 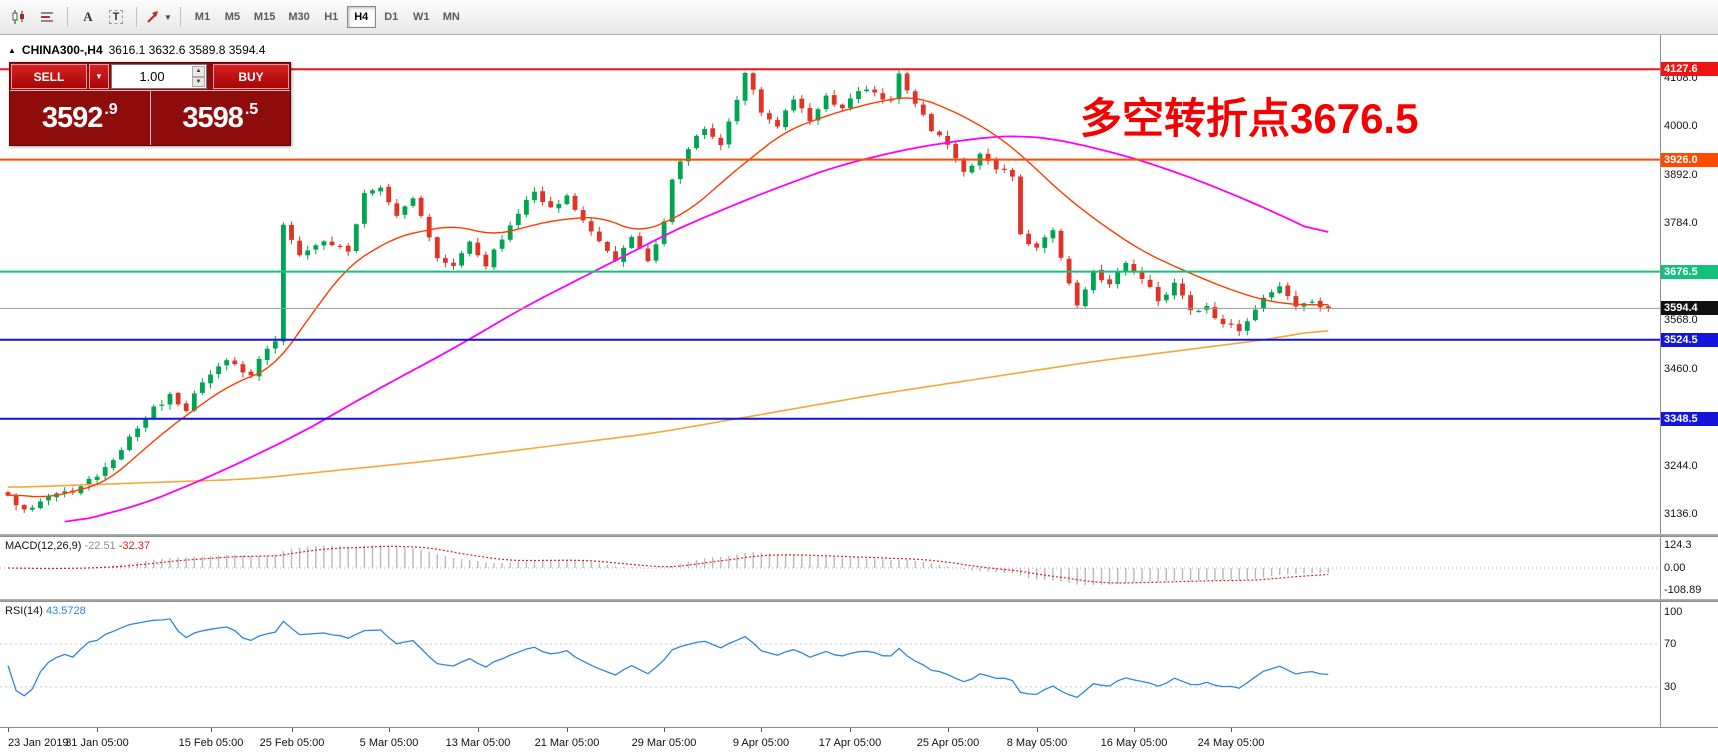 I want to click on toolbar: A T ▼ M1 M5 M15 M30 H1 H4 D1 W1 MN, so click(x=859, y=17).